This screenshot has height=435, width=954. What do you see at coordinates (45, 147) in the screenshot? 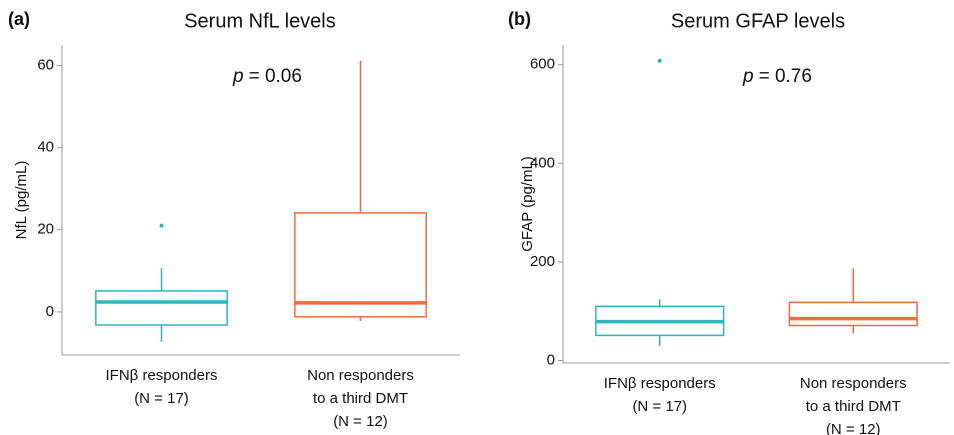
I see `y-tick-label: 40` at bounding box center [45, 147].